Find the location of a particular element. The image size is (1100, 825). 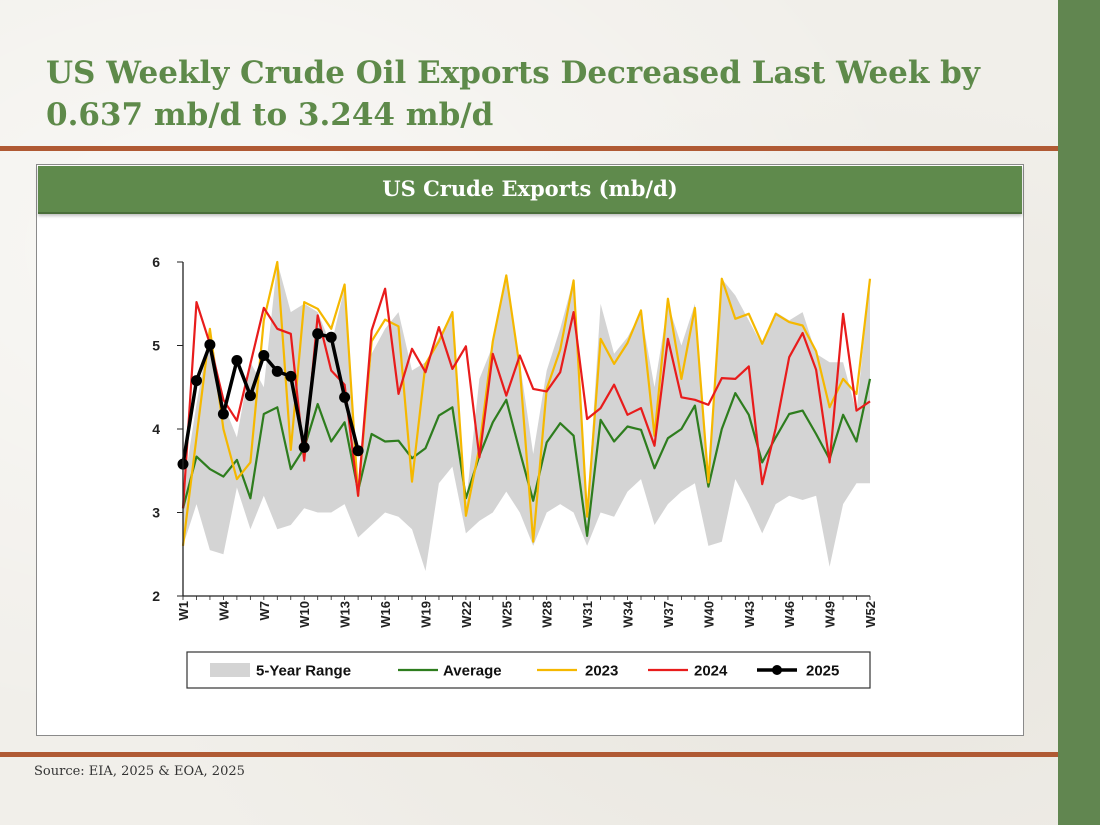

top-divider is located at coordinates (529, 148).